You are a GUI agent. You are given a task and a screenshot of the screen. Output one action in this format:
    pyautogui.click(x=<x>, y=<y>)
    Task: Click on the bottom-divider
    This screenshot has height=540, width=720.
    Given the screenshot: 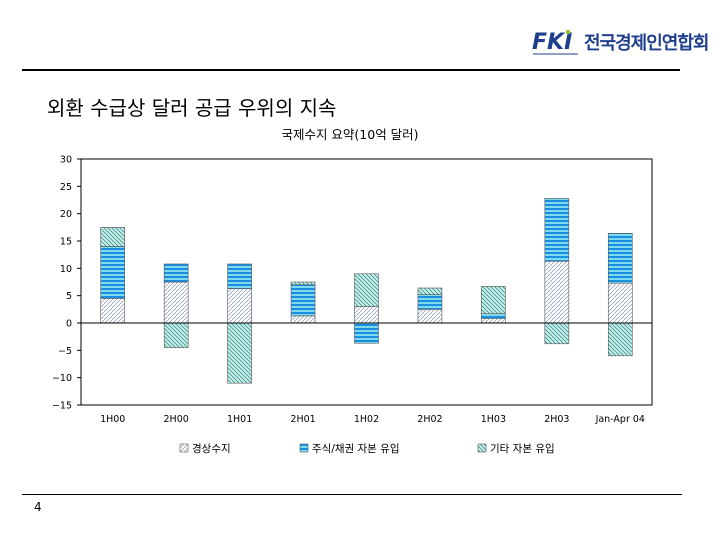 What is the action you would take?
    pyautogui.click(x=352, y=494)
    